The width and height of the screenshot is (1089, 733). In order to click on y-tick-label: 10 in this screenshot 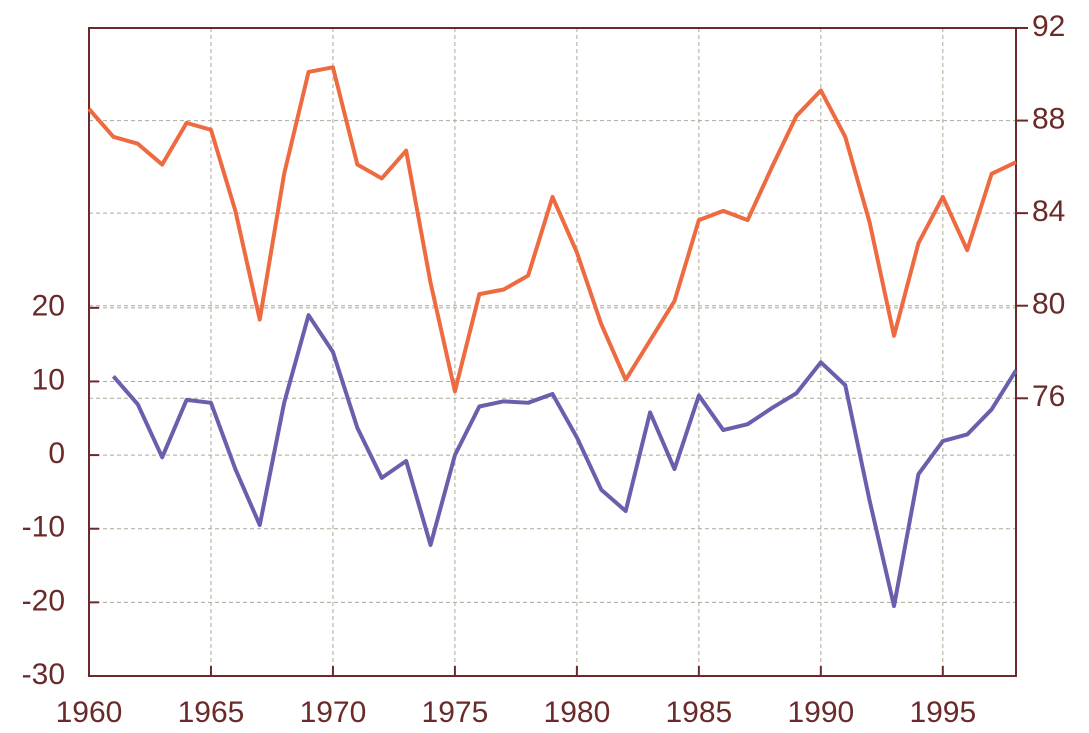, I will do `click(48, 379)`.